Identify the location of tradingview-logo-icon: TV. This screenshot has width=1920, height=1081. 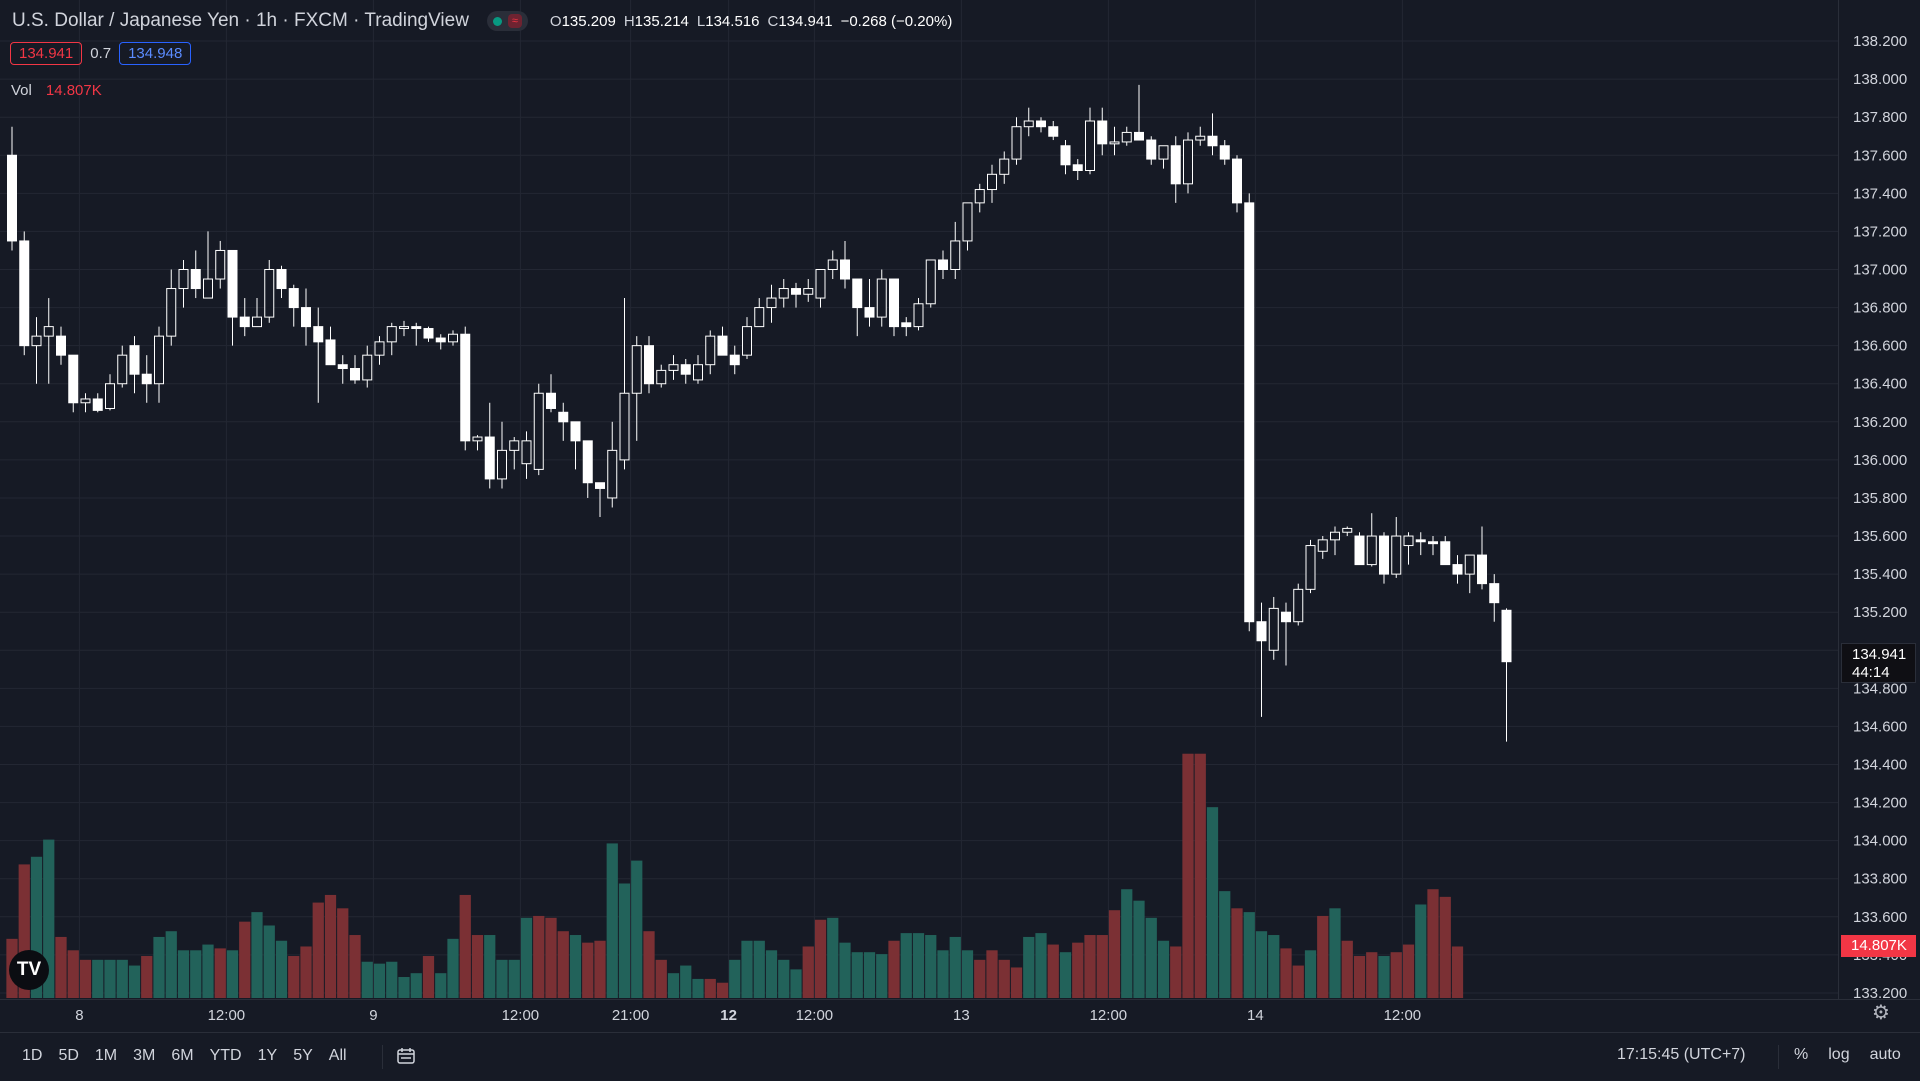
(29, 970).